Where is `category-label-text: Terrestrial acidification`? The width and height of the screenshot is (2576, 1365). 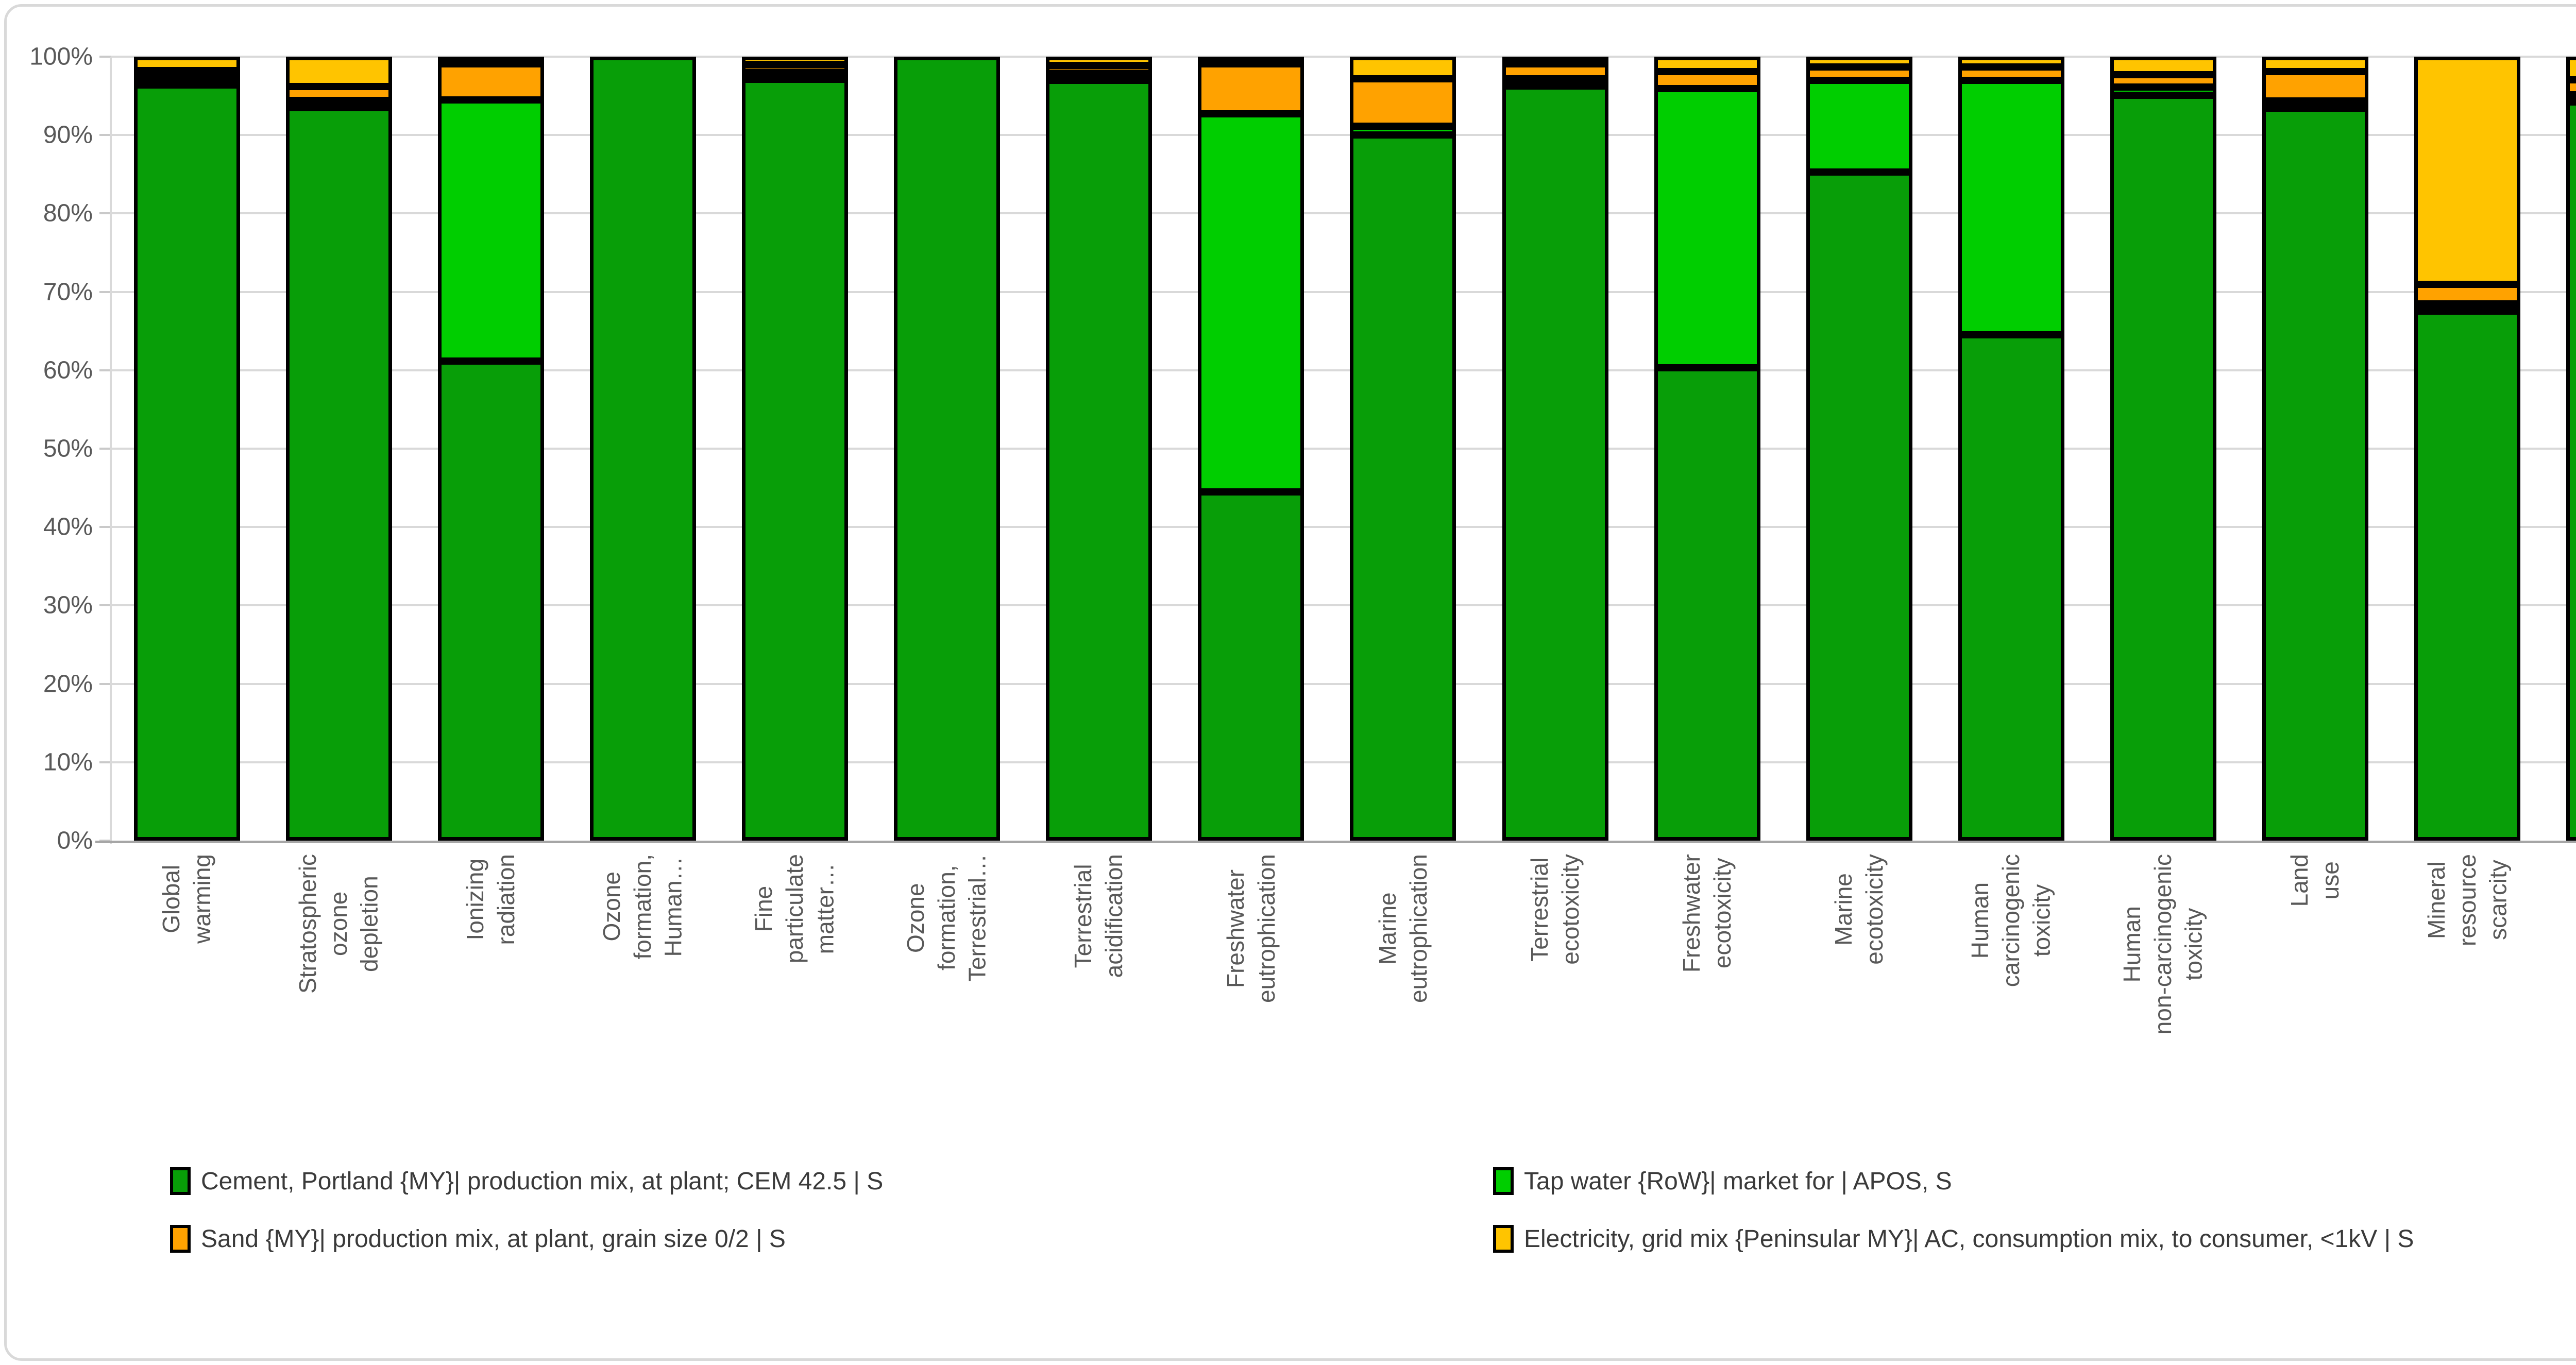
category-label-text: Terrestrial acidification is located at coordinates (1099, 916).